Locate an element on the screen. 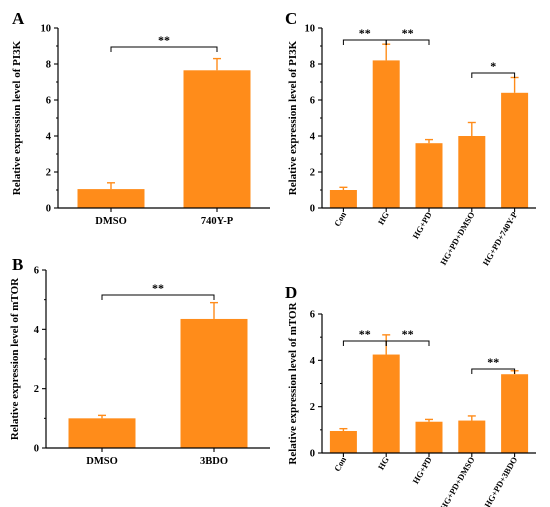  category-label: HG+PD+740Y-P is located at coordinates (499, 238).